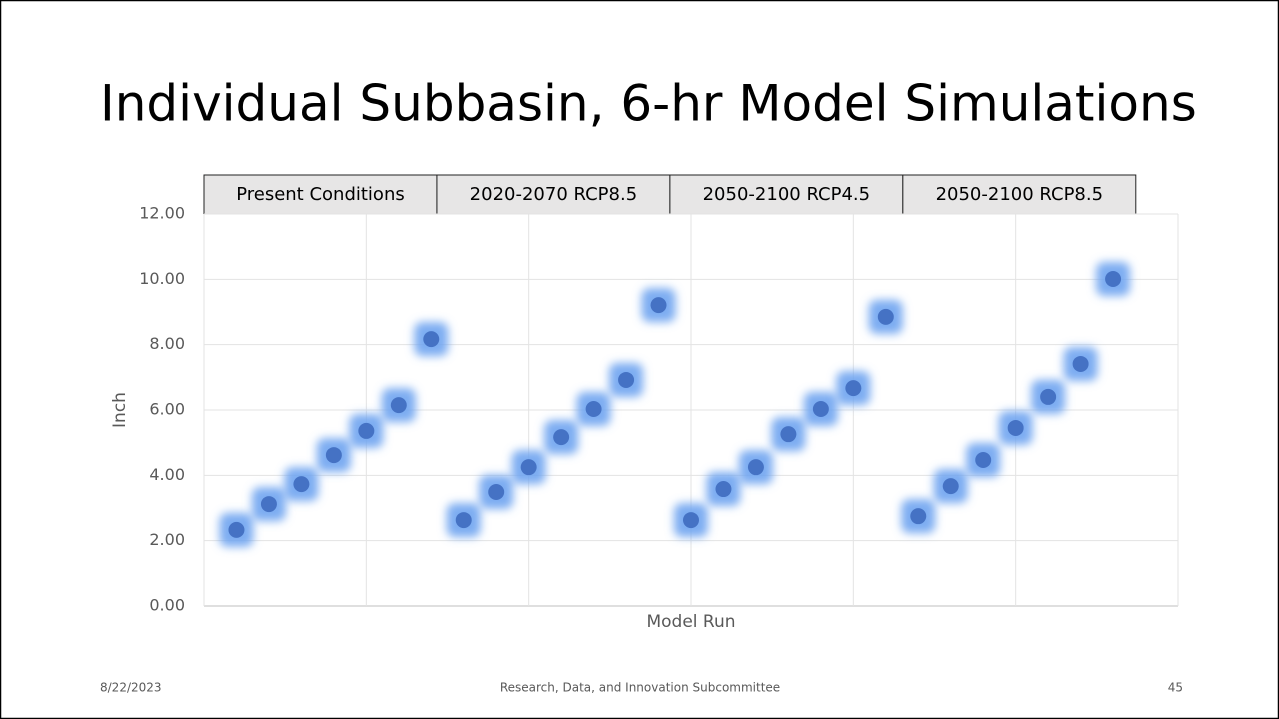 This screenshot has height=719, width=1279. What do you see at coordinates (1020, 194) in the screenshot?
I see `group-header: 2050-2100 RCP8.5` at bounding box center [1020, 194].